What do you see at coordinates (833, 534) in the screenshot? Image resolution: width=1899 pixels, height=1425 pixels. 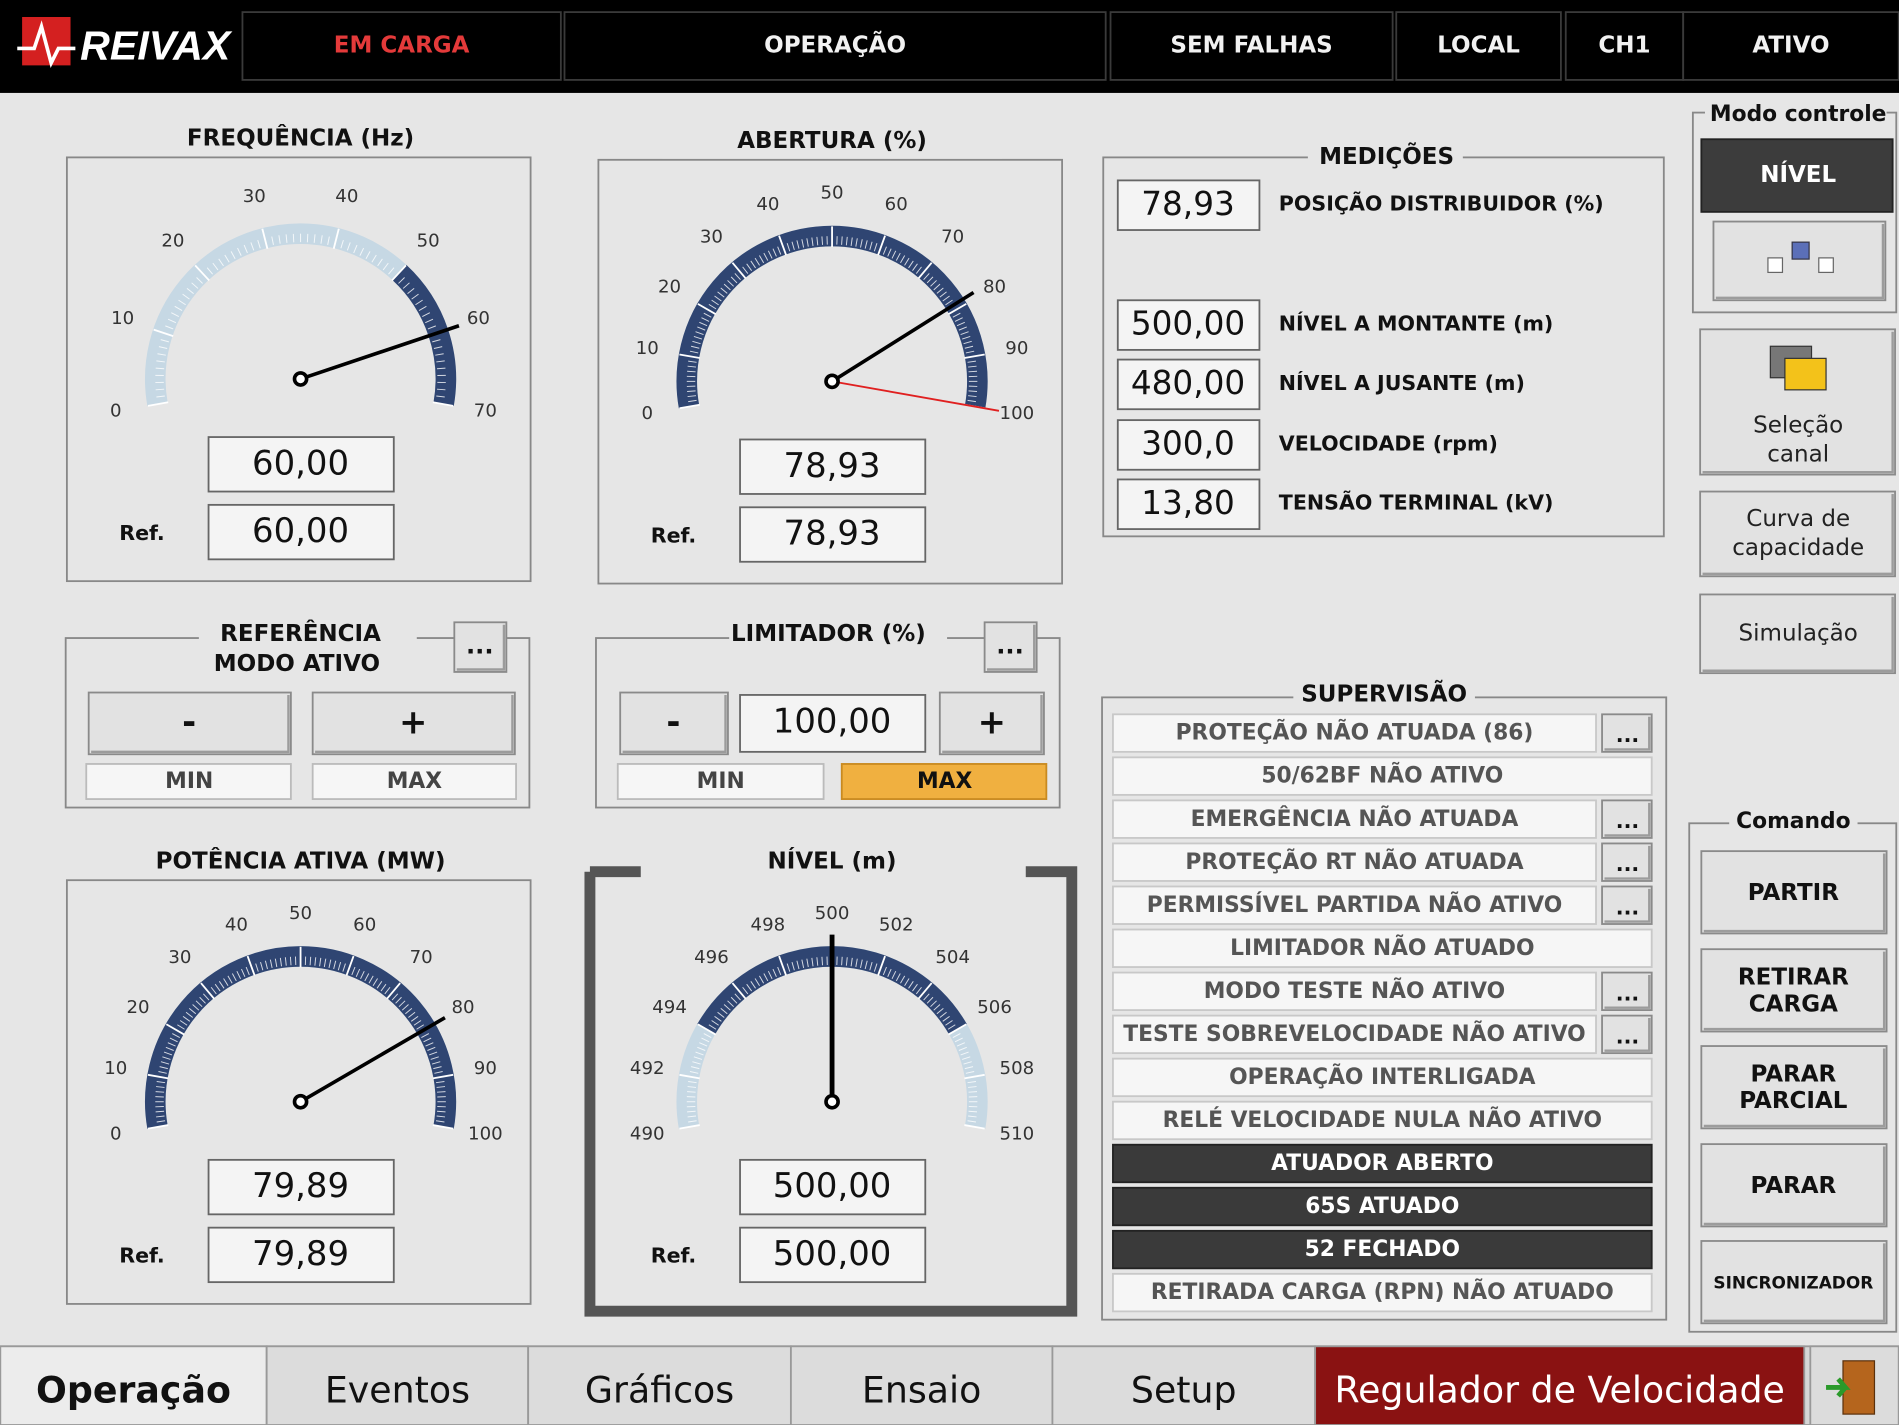 I see `ref-box` at bounding box center [833, 534].